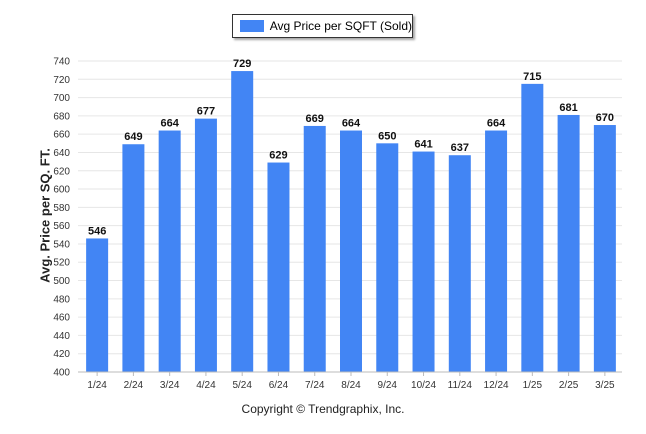  What do you see at coordinates (252, 26) in the screenshot?
I see `legend-swatch` at bounding box center [252, 26].